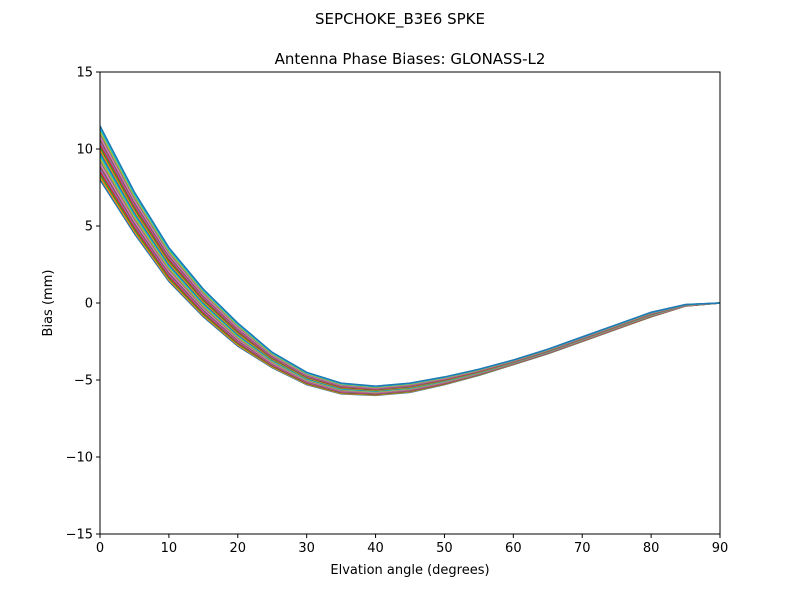 This screenshot has width=800, height=604. Describe the element at coordinates (169, 548) in the screenshot. I see `x-tick-label: 10` at that location.